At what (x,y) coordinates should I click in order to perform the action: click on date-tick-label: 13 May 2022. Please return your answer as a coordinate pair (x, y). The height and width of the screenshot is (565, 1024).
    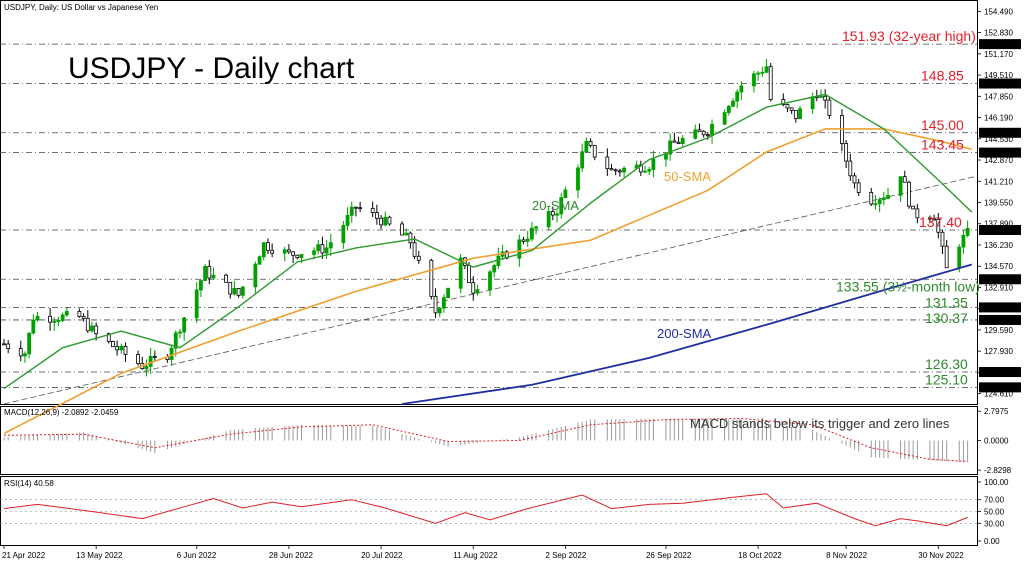
    Looking at the image, I should click on (99, 555).